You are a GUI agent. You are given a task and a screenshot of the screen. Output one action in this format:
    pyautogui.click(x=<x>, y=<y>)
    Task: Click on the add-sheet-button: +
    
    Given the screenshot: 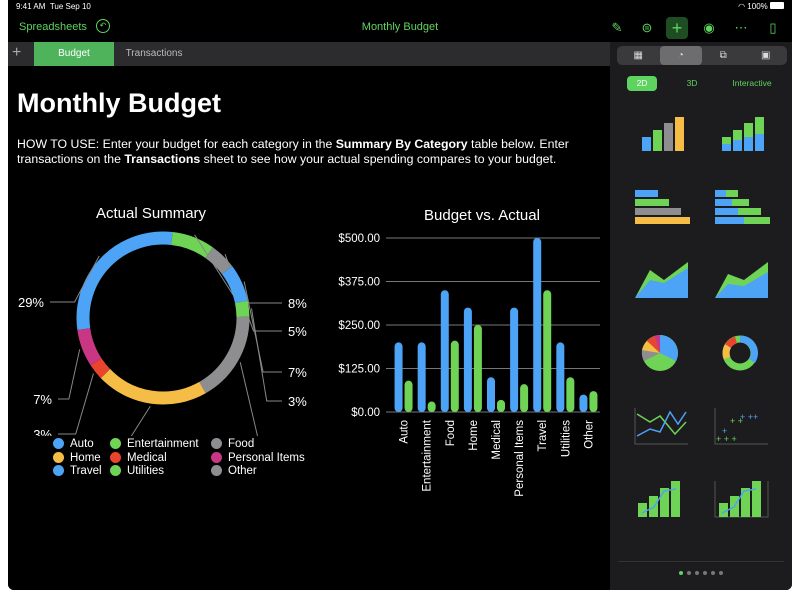 What is the action you would take?
    pyautogui.click(x=17, y=52)
    